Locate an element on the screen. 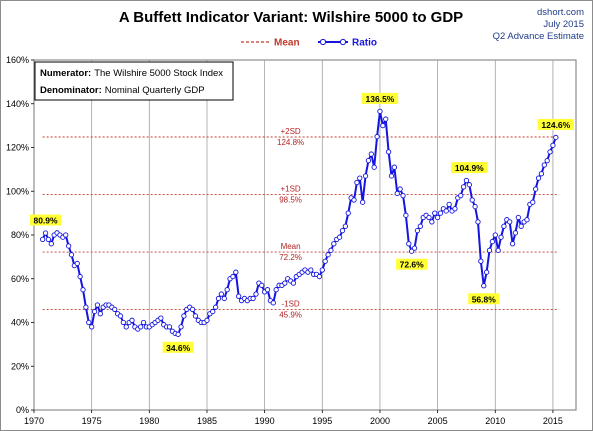  annotation-label-a6: 56.8% is located at coordinates (484, 299).